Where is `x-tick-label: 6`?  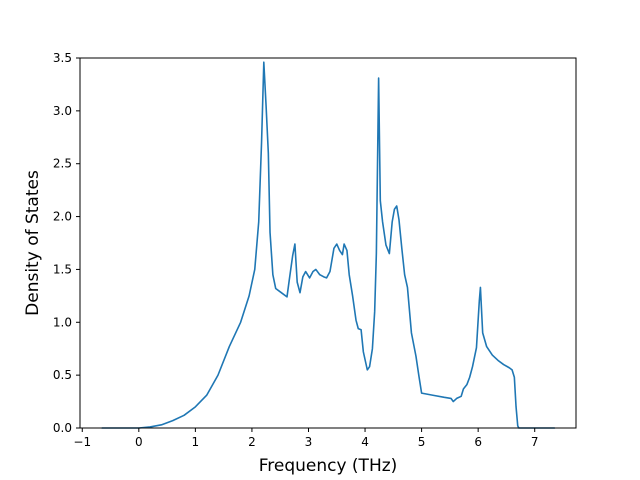
x-tick-label: 6 is located at coordinates (478, 442).